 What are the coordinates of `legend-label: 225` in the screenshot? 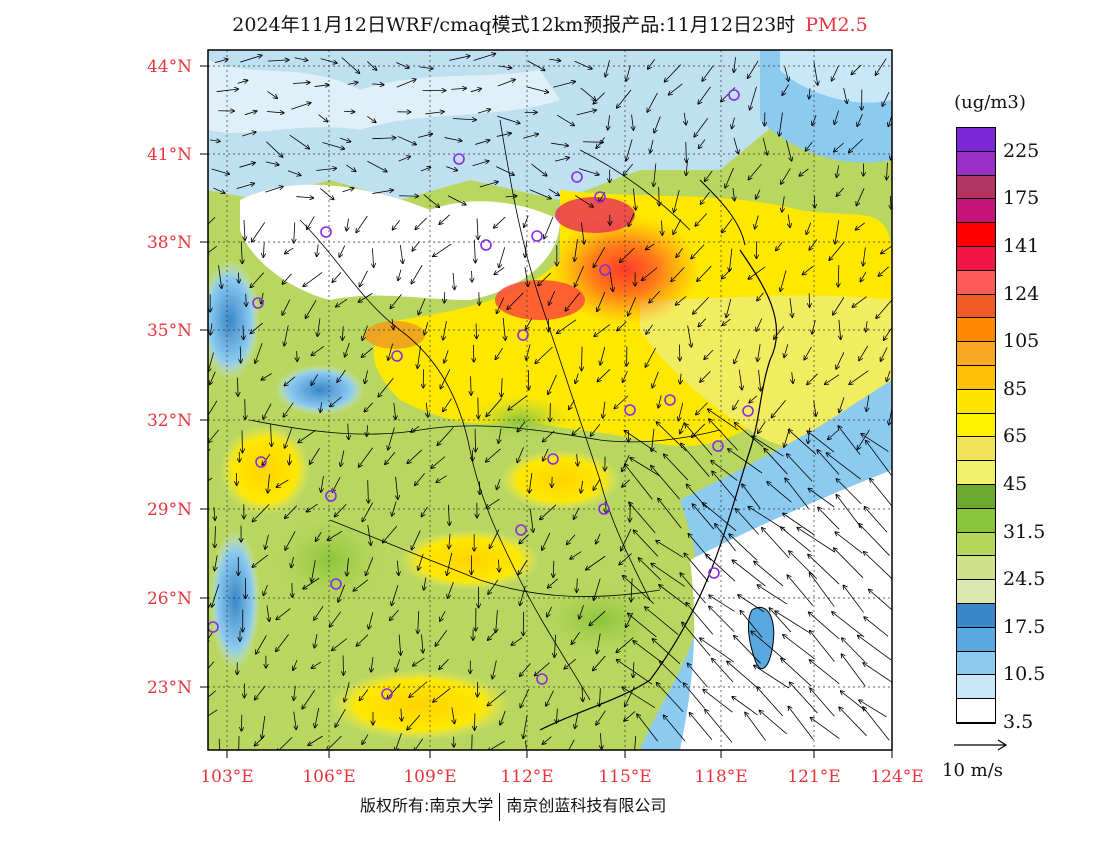 It's located at (1021, 150).